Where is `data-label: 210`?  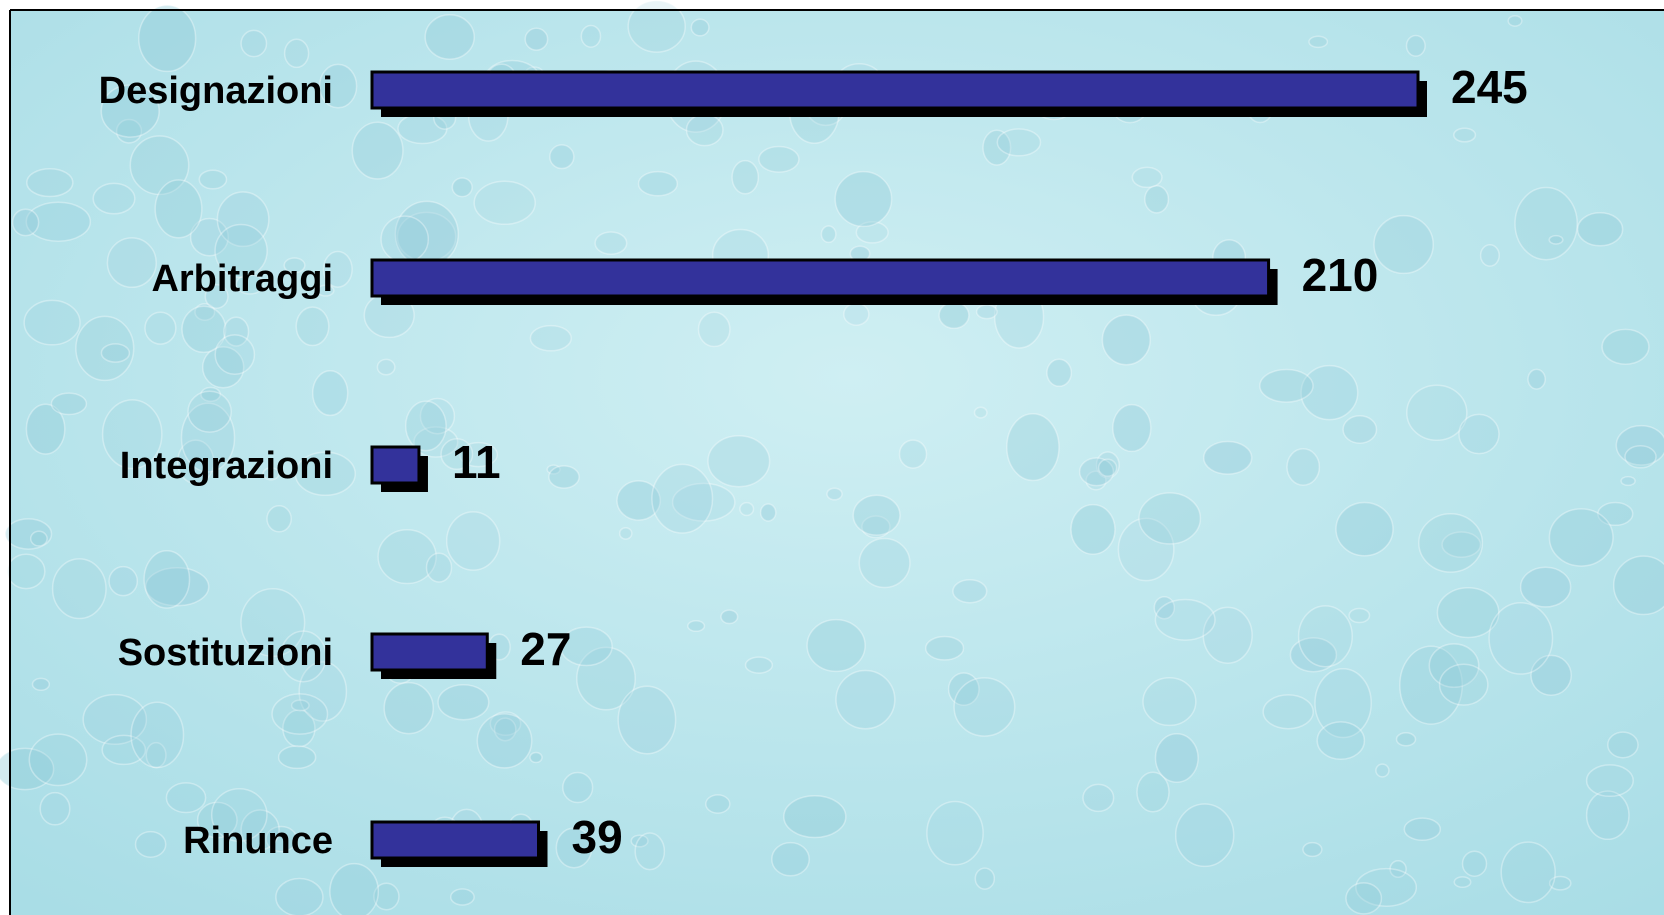
data-label: 210 is located at coordinates (1340, 275).